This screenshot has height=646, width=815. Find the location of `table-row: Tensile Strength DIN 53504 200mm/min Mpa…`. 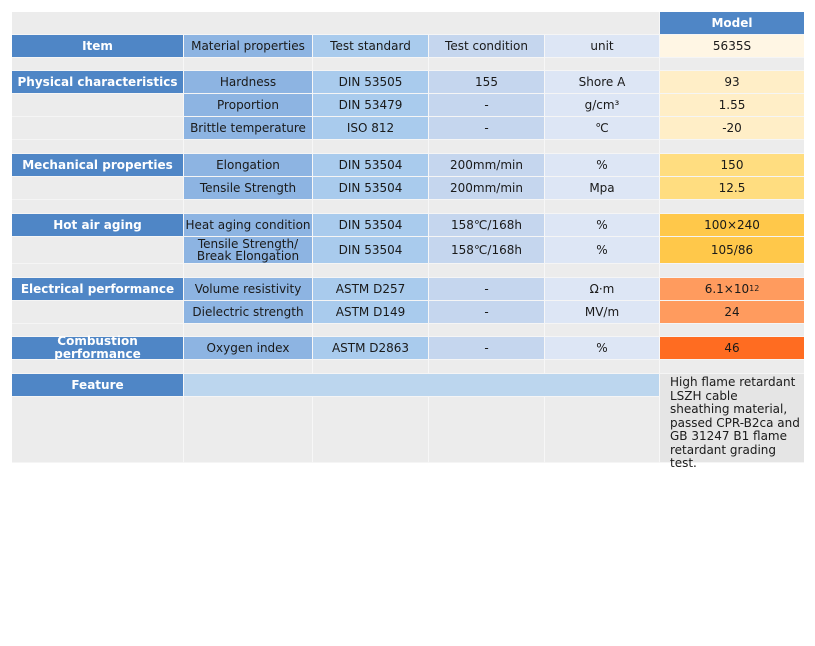

table-row: Tensile Strength DIN 53504 200mm/min Mpa… is located at coordinates (408, 188).